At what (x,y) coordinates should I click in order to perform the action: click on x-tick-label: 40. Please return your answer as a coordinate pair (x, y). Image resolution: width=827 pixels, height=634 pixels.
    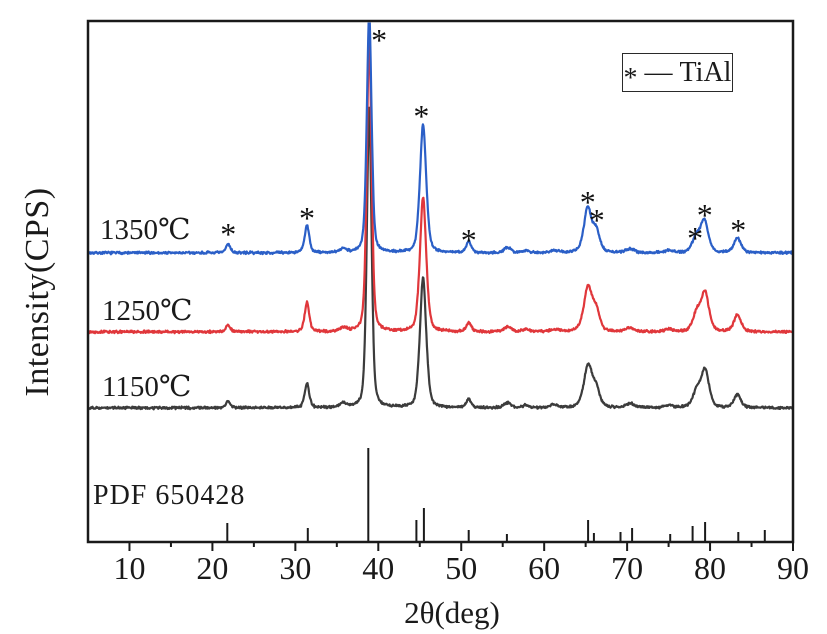
    Looking at the image, I should click on (378, 568).